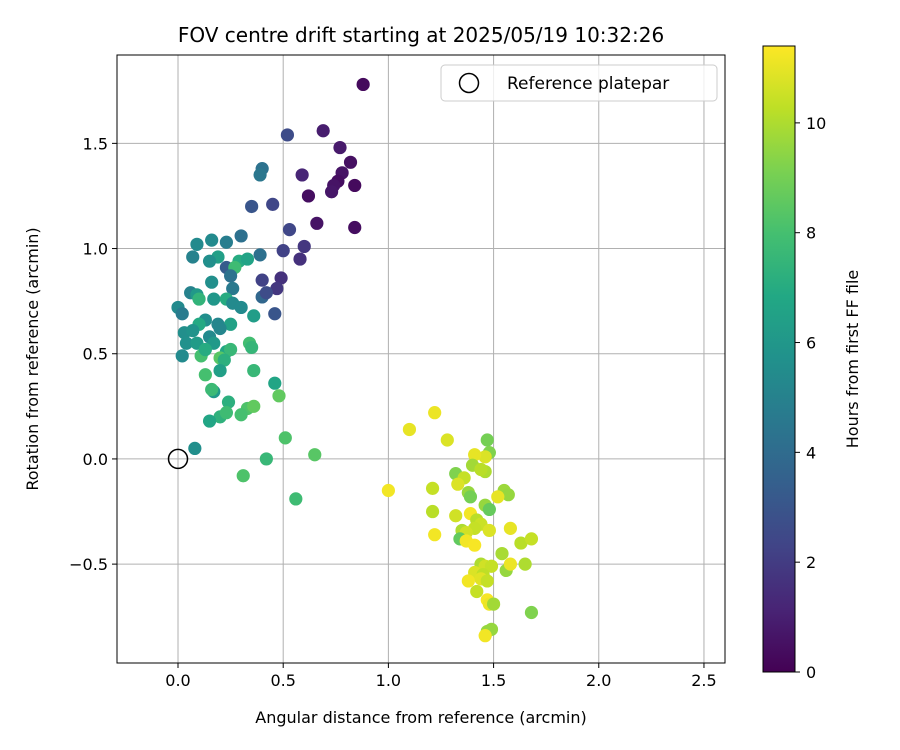  Describe the element at coordinates (811, 343) in the screenshot. I see `colorbar-tick-label: 6` at that location.